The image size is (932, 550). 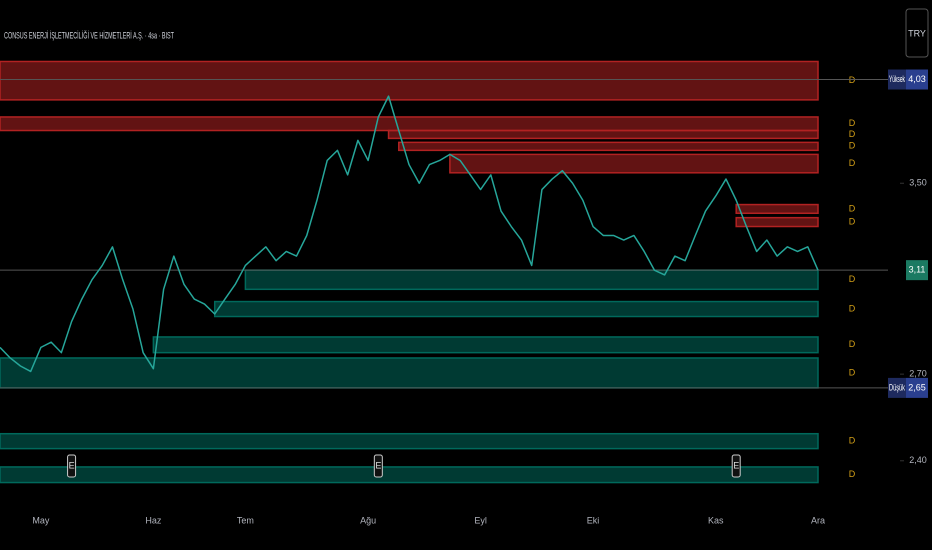 What do you see at coordinates (368, 520) in the screenshot?
I see `x-tick-label: Ağu` at bounding box center [368, 520].